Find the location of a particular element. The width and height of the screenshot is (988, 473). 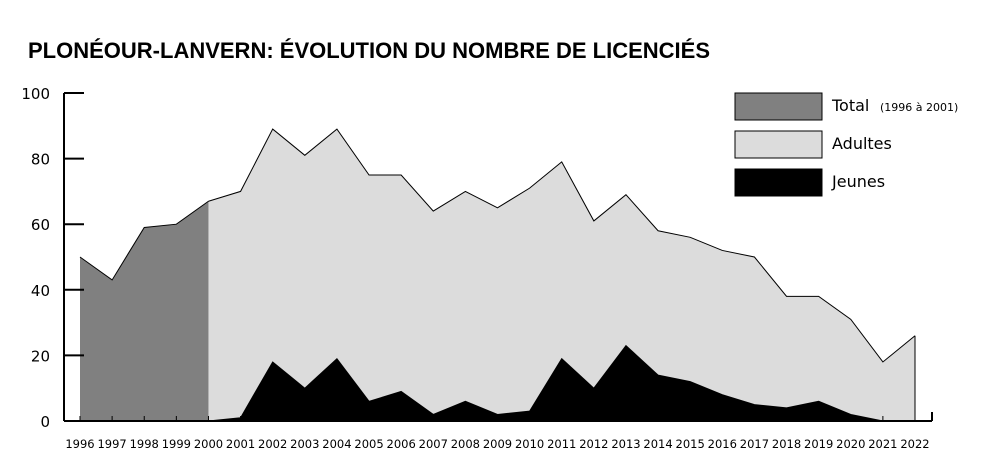

x-tick-label: 2001 is located at coordinates (240, 444).